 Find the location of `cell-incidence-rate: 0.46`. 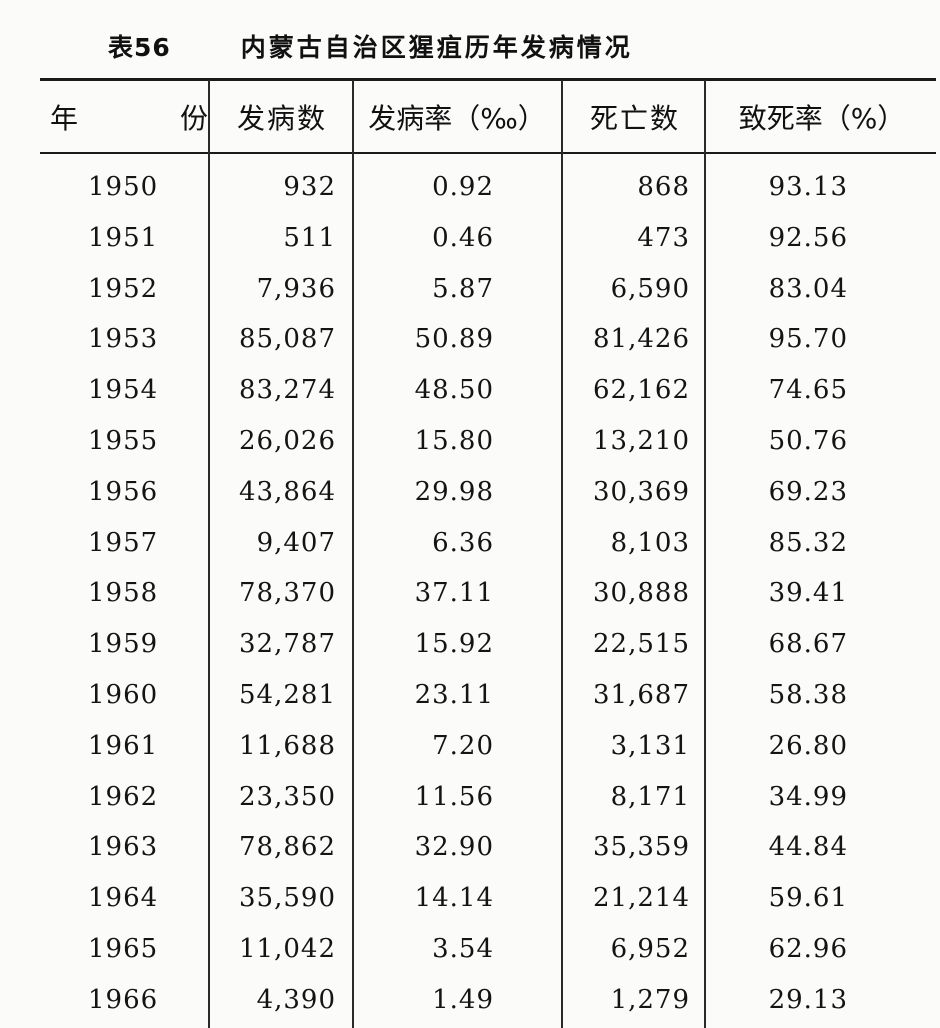

cell-incidence-rate: 0.46 is located at coordinates (463, 237).